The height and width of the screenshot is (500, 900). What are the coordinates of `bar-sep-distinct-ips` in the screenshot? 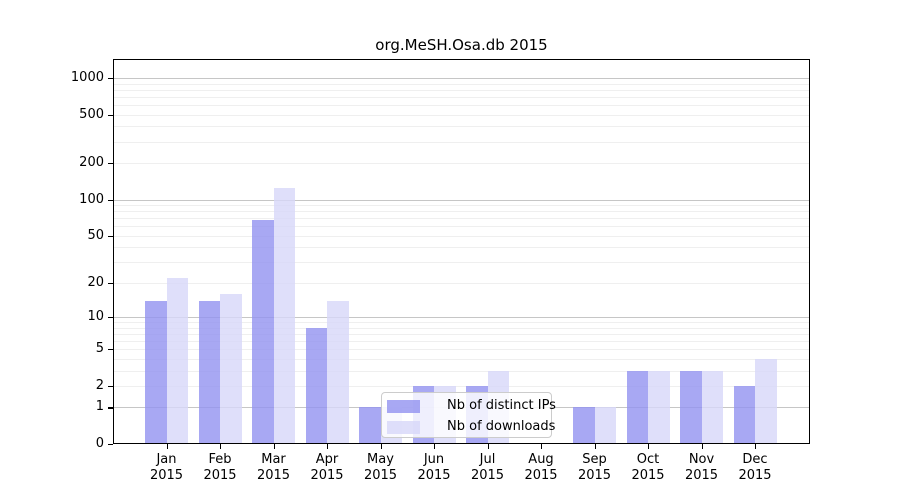 It's located at (584, 425).